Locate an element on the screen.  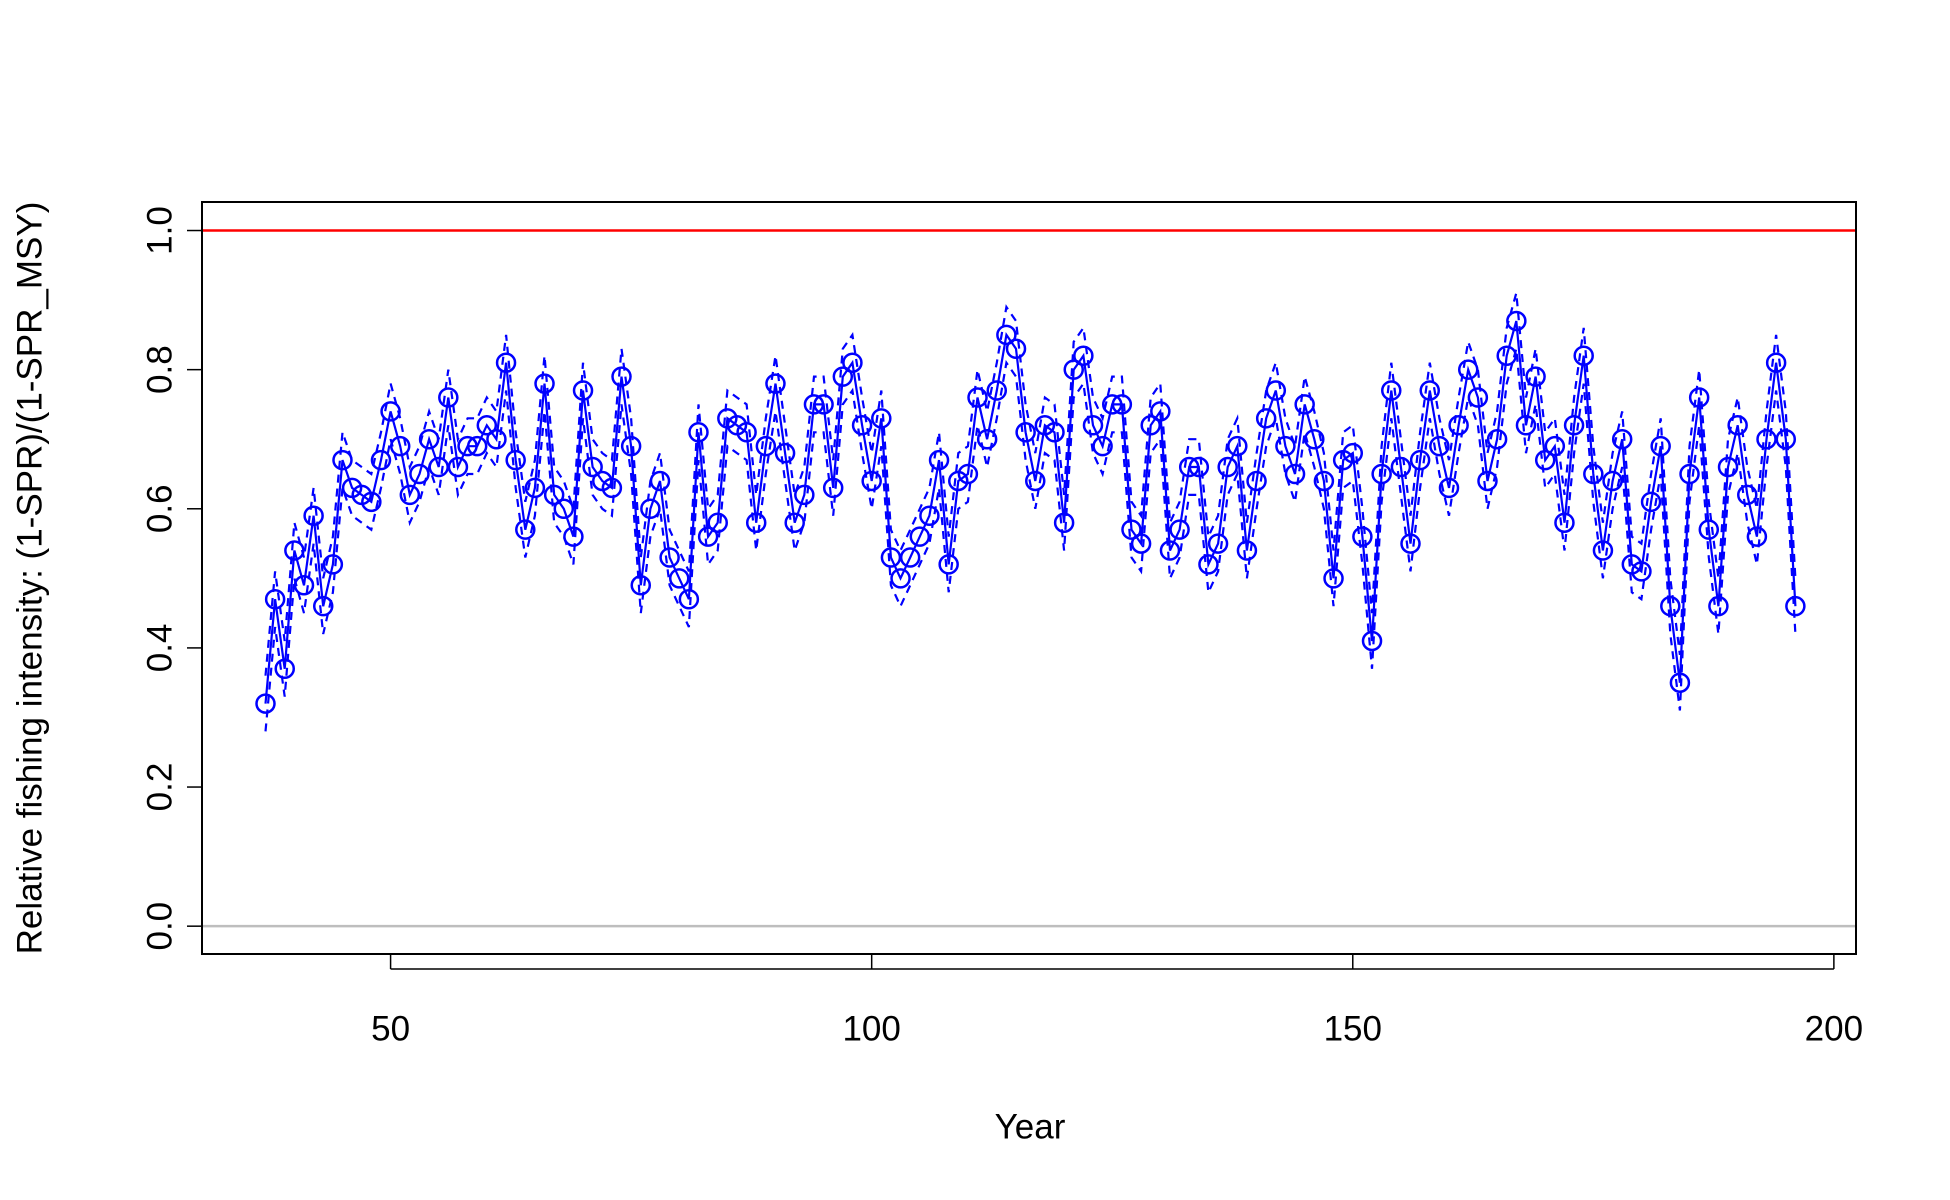
x-tick-label: 50 is located at coordinates (390, 1028).